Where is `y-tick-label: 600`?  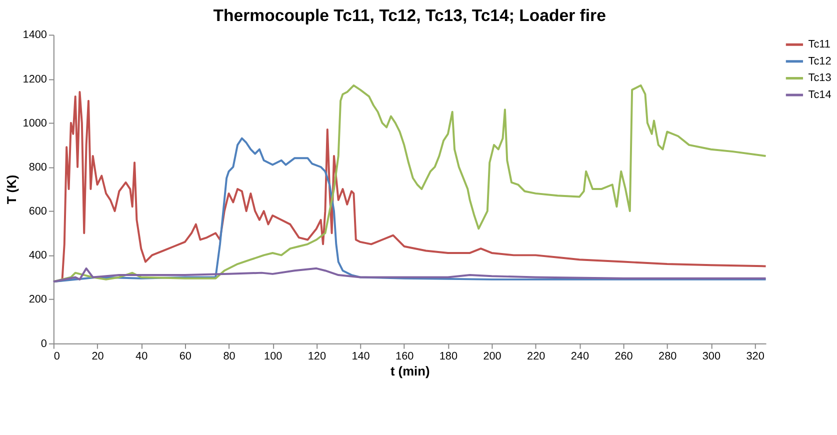 y-tick-label: 600 is located at coordinates (37, 212).